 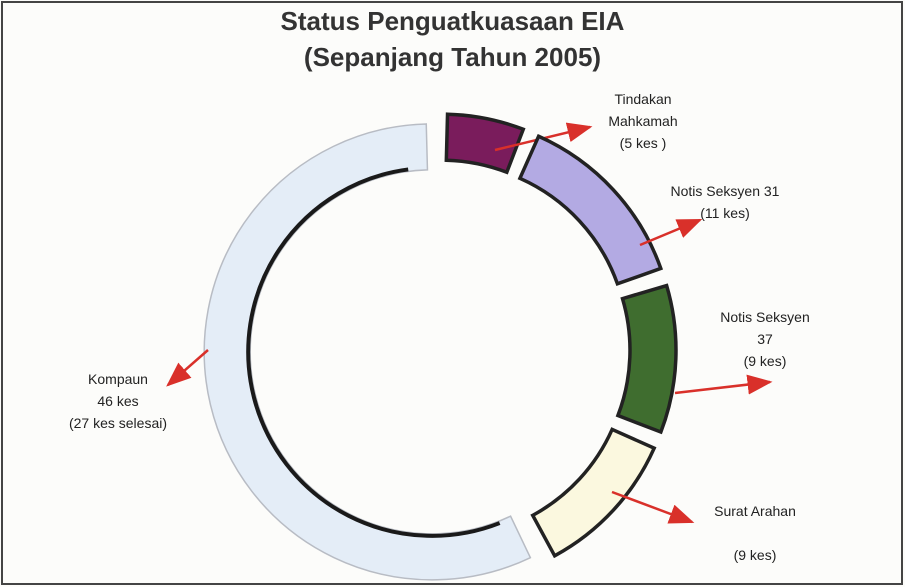 What do you see at coordinates (765, 328) in the screenshot?
I see `slice-label: Notis Seksyen 37` at bounding box center [765, 328].